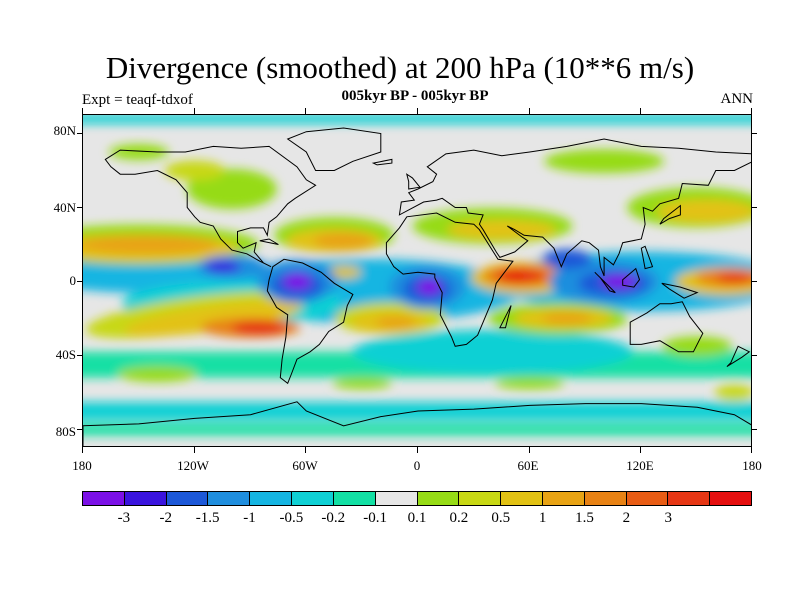 The height and width of the screenshot is (600, 800). Describe the element at coordinates (193, 465) in the screenshot. I see `lon-label-120w: 120W` at that location.